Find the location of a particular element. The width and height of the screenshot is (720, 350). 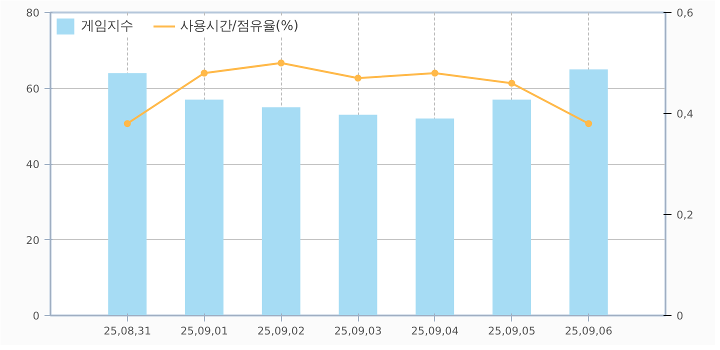

legend-label: 사용시간/점유율(%) is located at coordinates (239, 26).